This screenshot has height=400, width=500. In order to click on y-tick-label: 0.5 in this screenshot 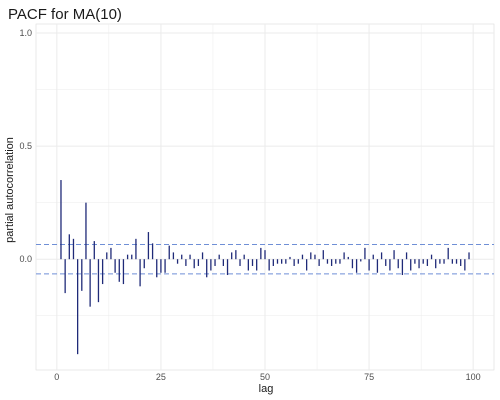, I will do `click(25, 146)`.